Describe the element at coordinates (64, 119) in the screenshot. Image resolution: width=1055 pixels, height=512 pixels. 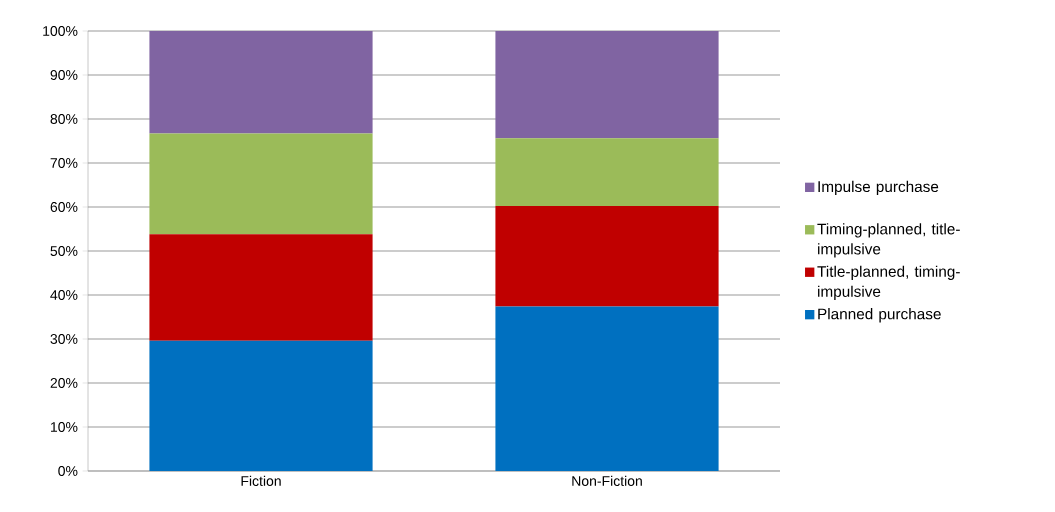
I see `y-tick-label: 80%` at that location.